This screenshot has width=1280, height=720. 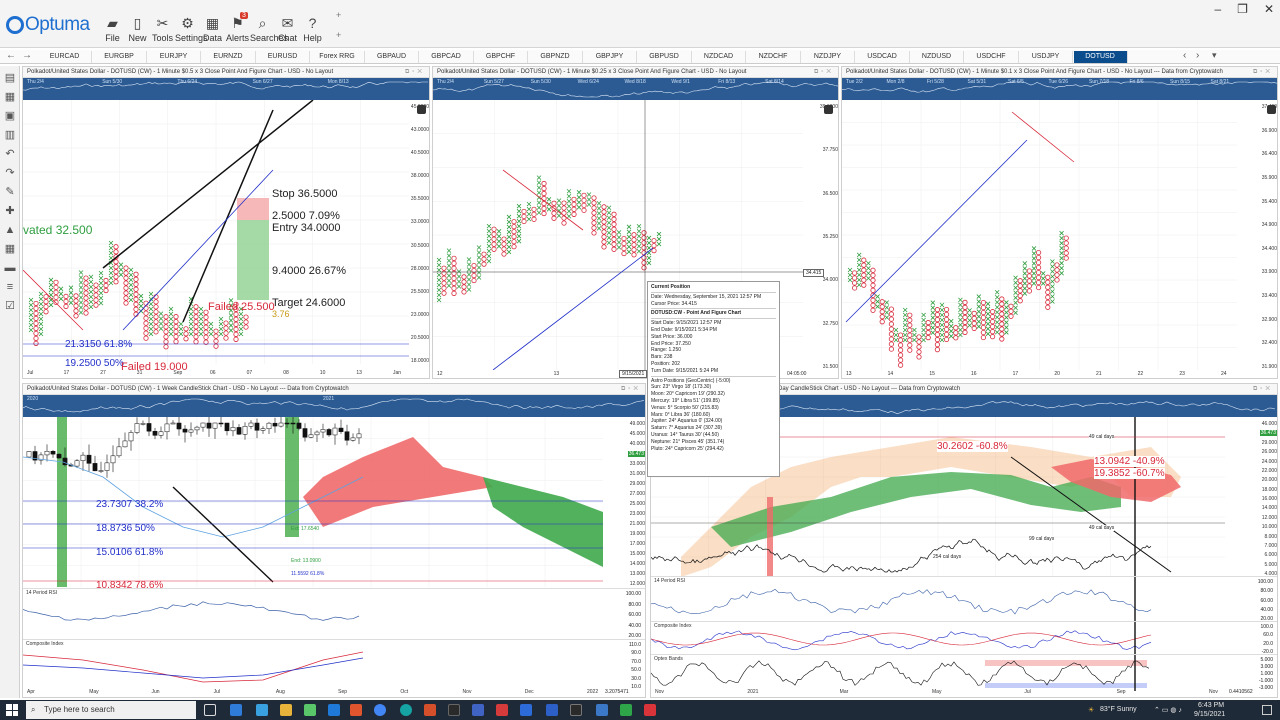 What do you see at coordinates (719, 57) in the screenshot?
I see `tab-nzdcad: NZDCAD` at bounding box center [719, 57].